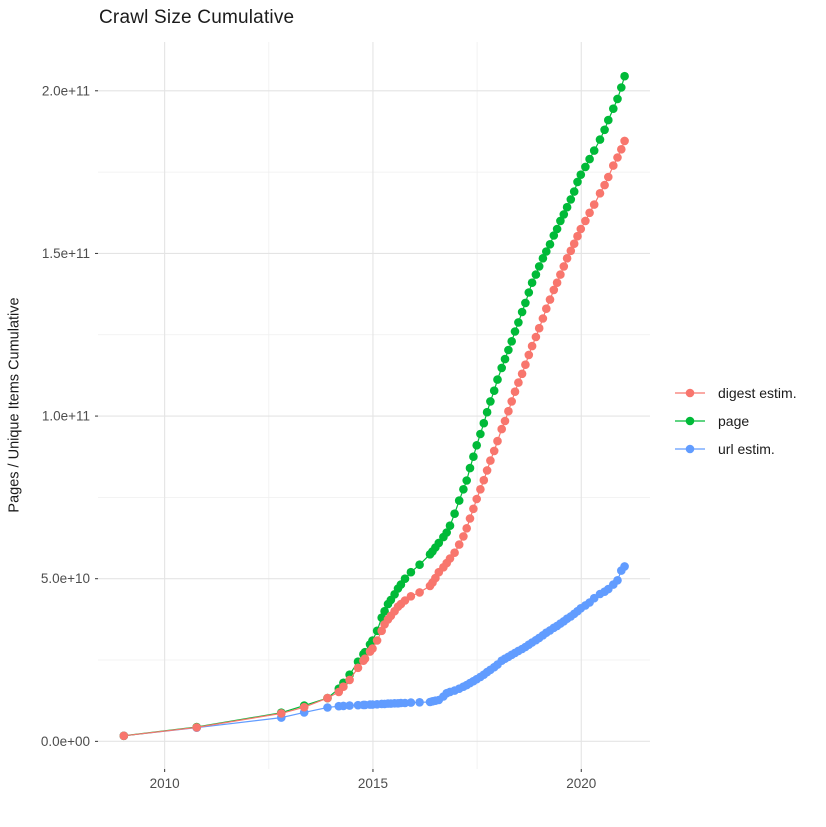 This screenshot has width=826, height=827. What do you see at coordinates (165, 783) in the screenshot?
I see `x-tick-label: 2010` at bounding box center [165, 783].